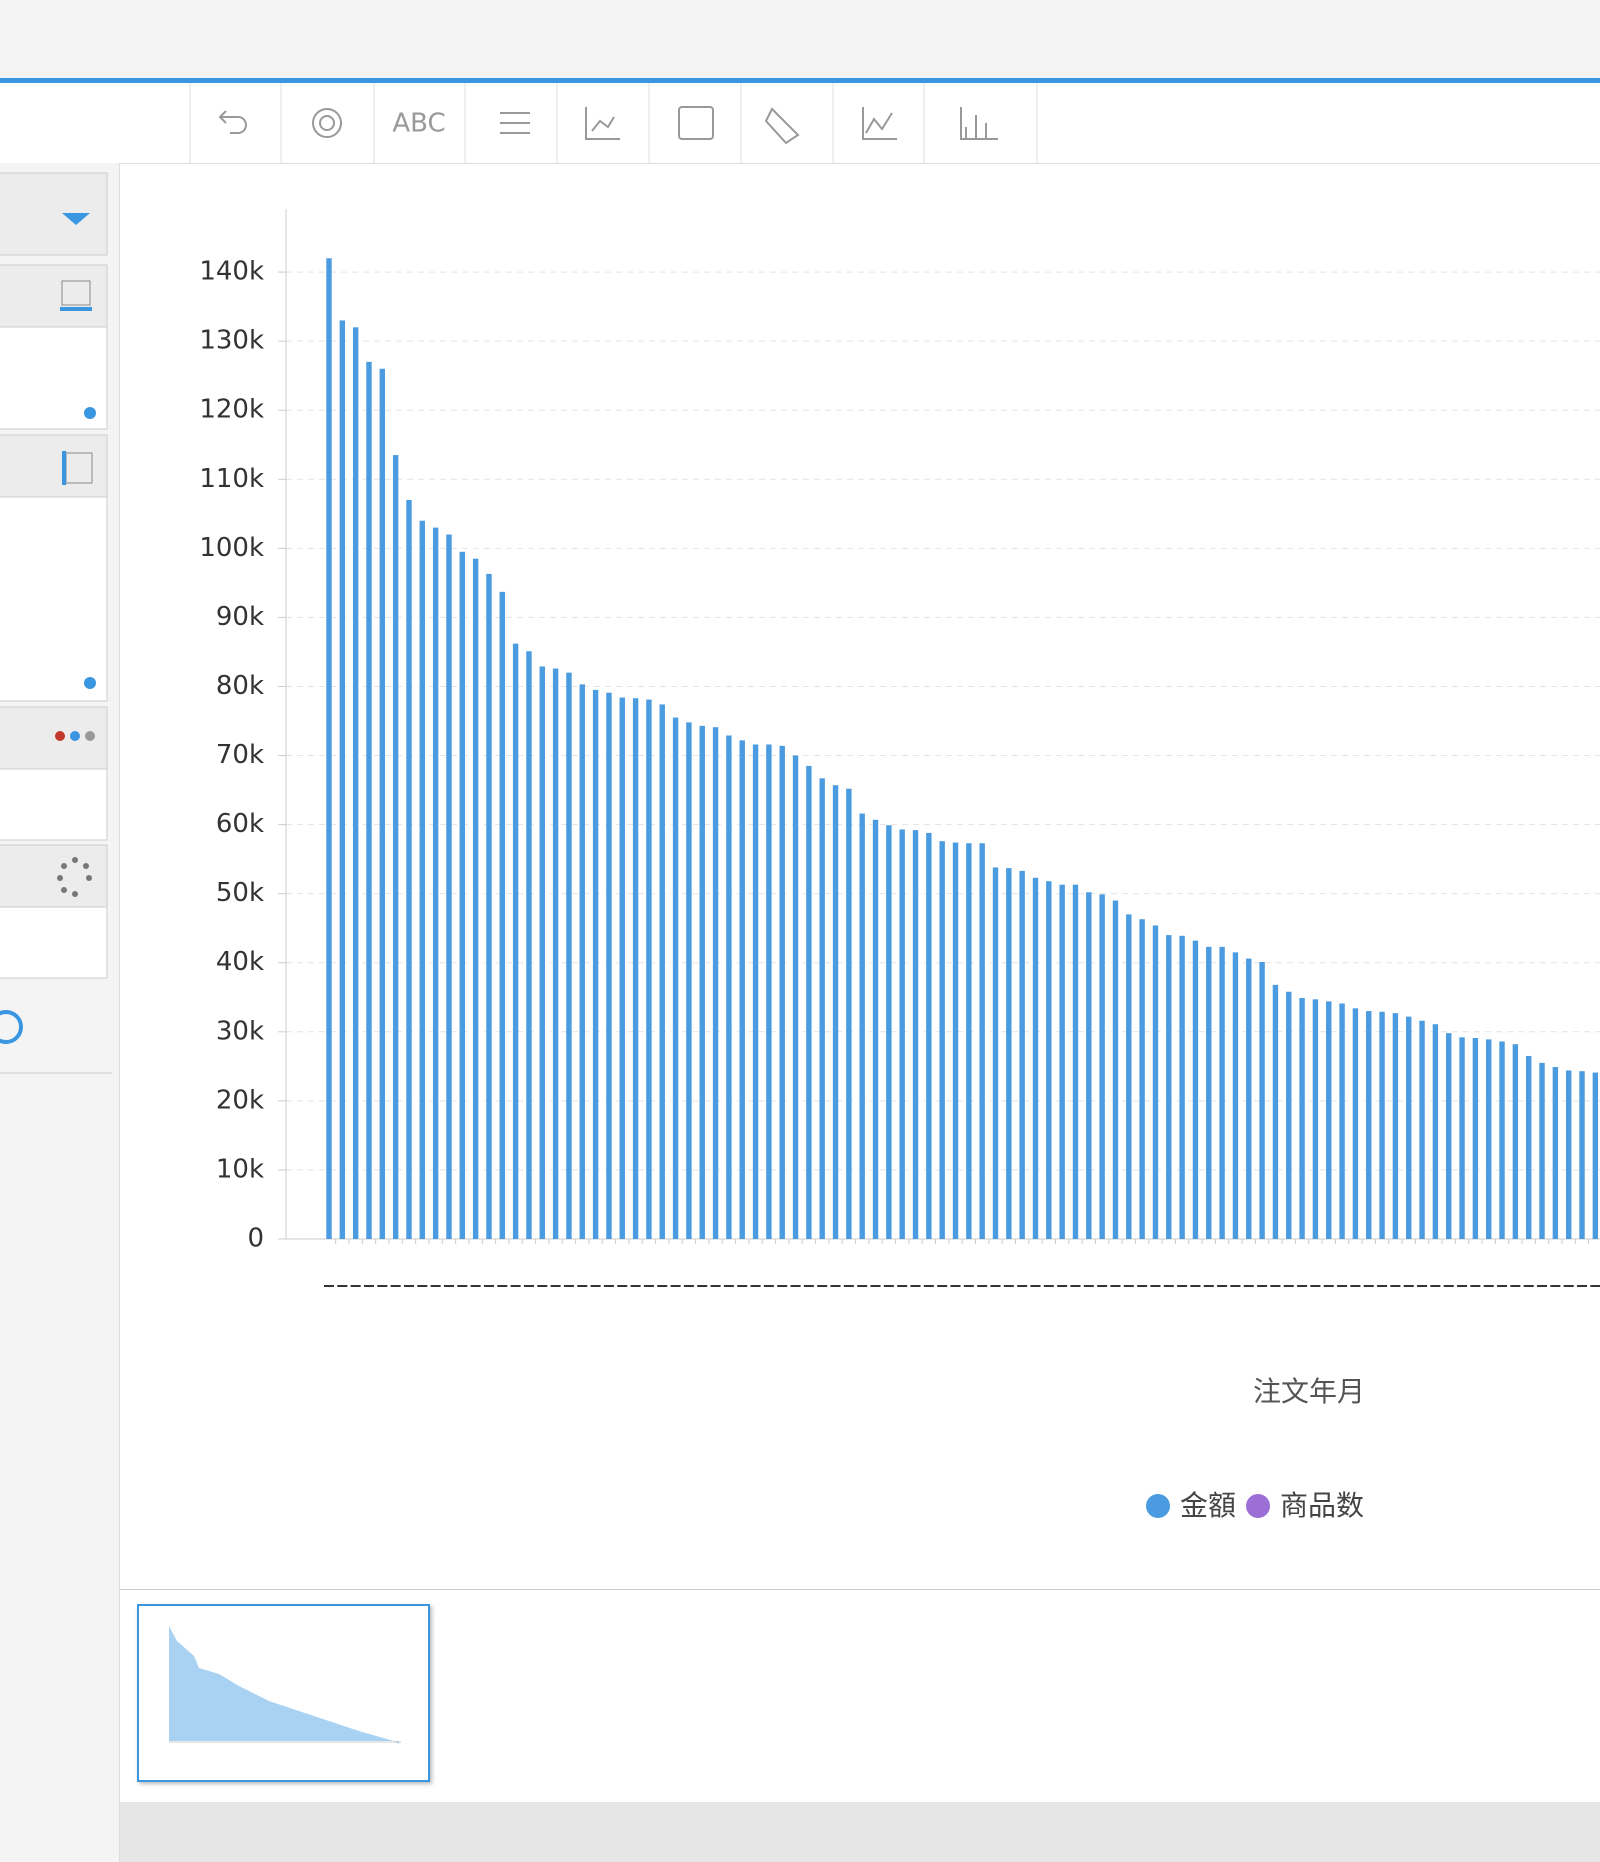 This screenshot has width=1600, height=1862. What do you see at coordinates (240, 755) in the screenshot?
I see `y-tick-label: 70k` at bounding box center [240, 755].